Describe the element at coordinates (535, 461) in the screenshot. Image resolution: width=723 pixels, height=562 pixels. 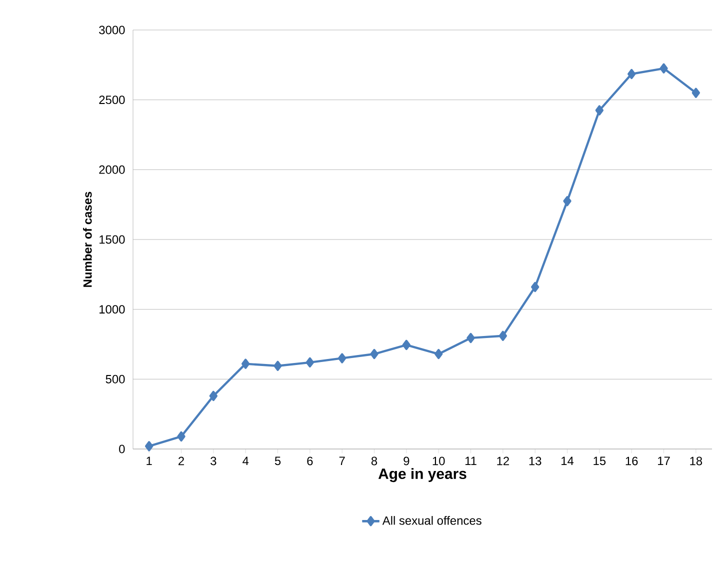
I see `x-tick-label: 13` at that location.